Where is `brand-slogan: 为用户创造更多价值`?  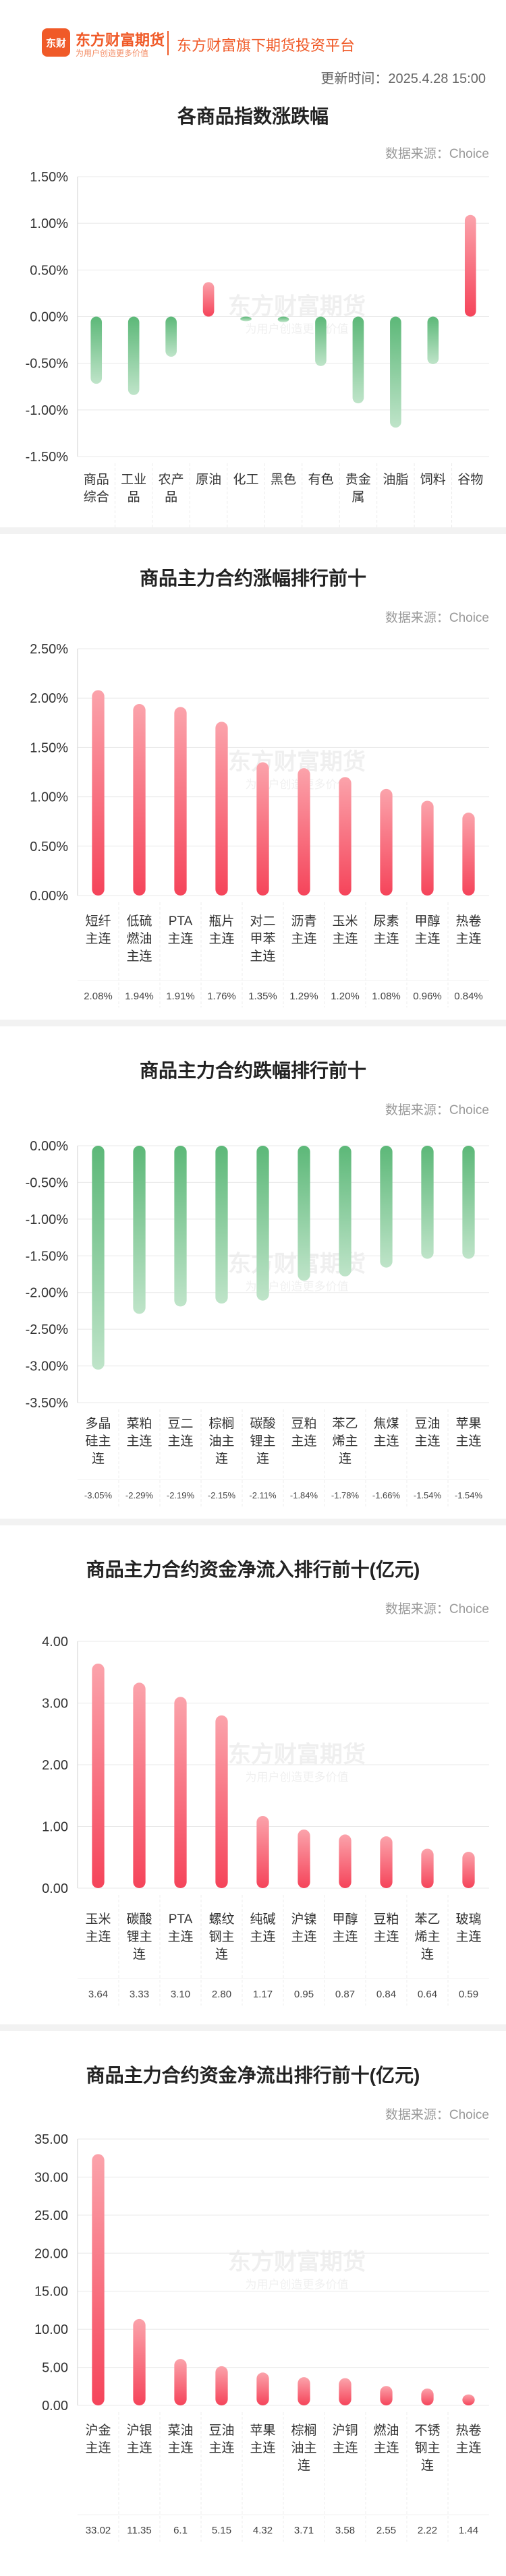 brand-slogan: 为用户创造更多价值 is located at coordinates (113, 53).